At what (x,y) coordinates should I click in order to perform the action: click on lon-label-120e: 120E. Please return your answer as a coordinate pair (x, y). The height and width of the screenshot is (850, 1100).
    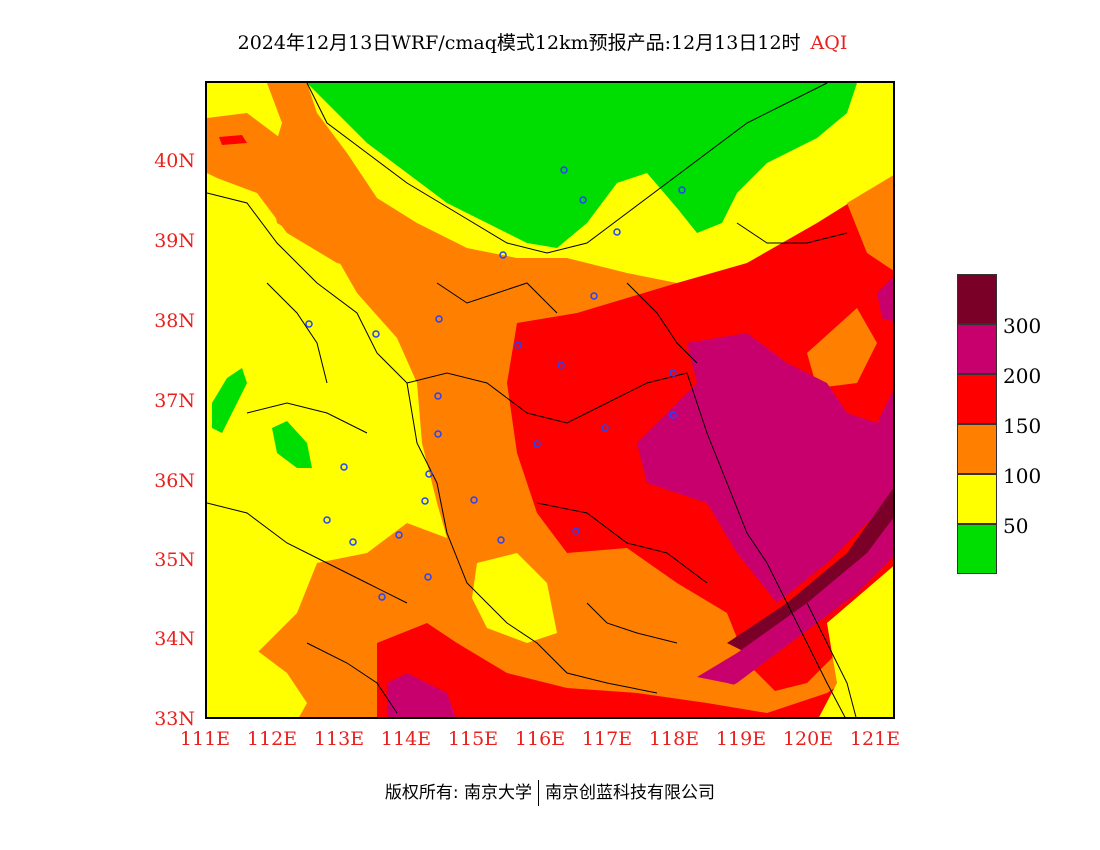
    Looking at the image, I should click on (808, 739).